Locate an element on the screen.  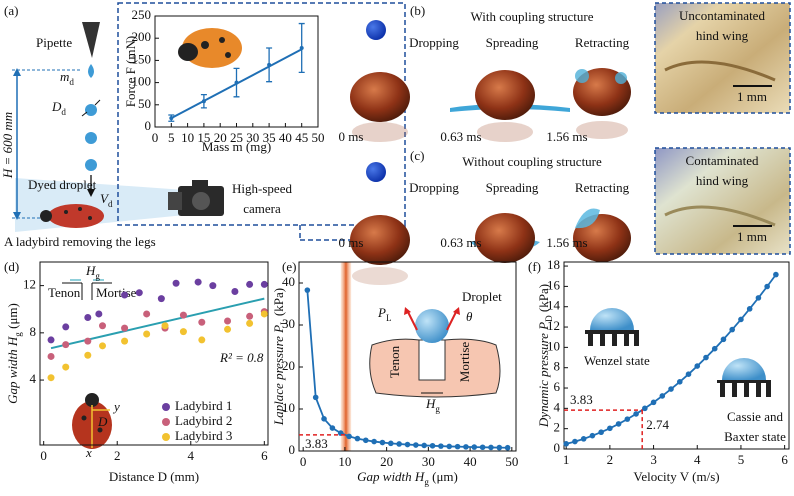
time-label: 1.56 ms is located at coordinates (566, 136).